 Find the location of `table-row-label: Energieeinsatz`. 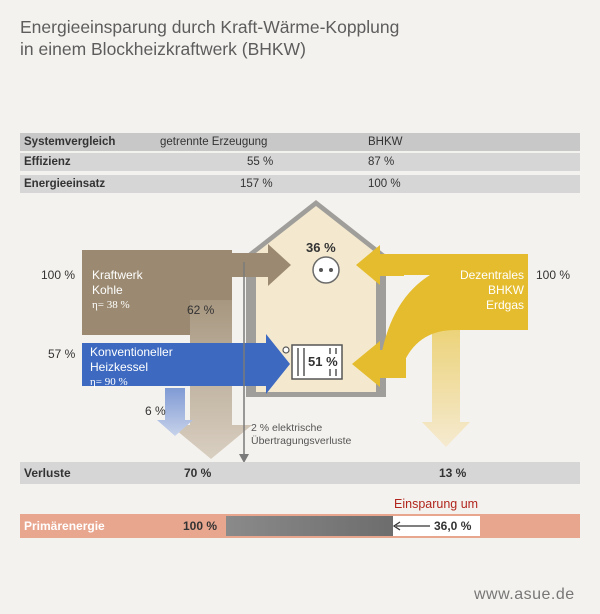

table-row-label: Energieeinsatz is located at coordinates (65, 184).